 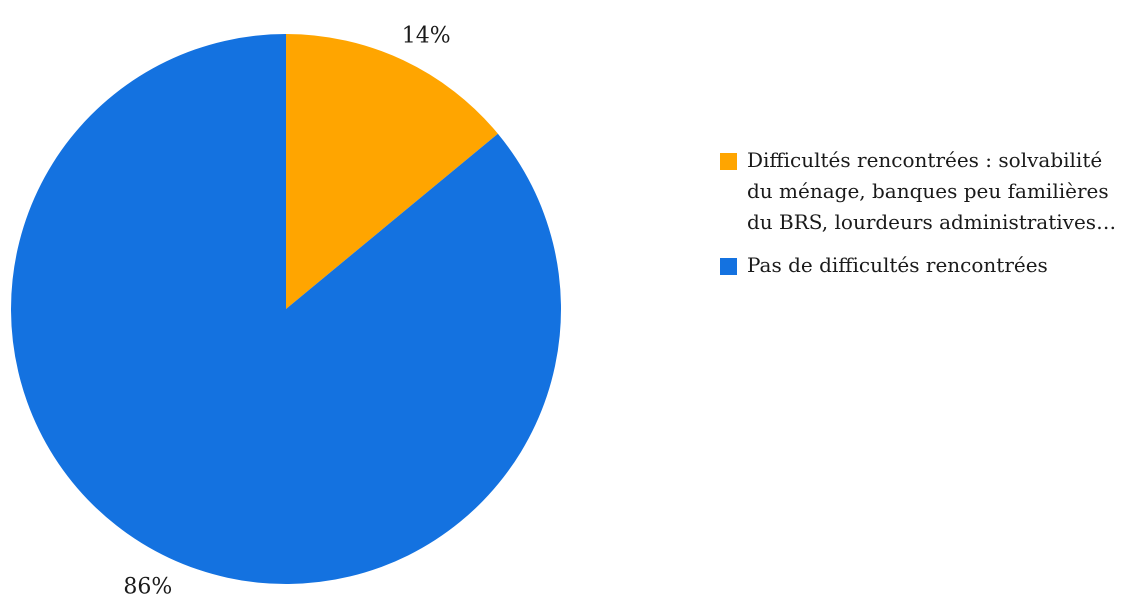 I want to click on legend-swatch-difficulties, so click(x=728, y=161).